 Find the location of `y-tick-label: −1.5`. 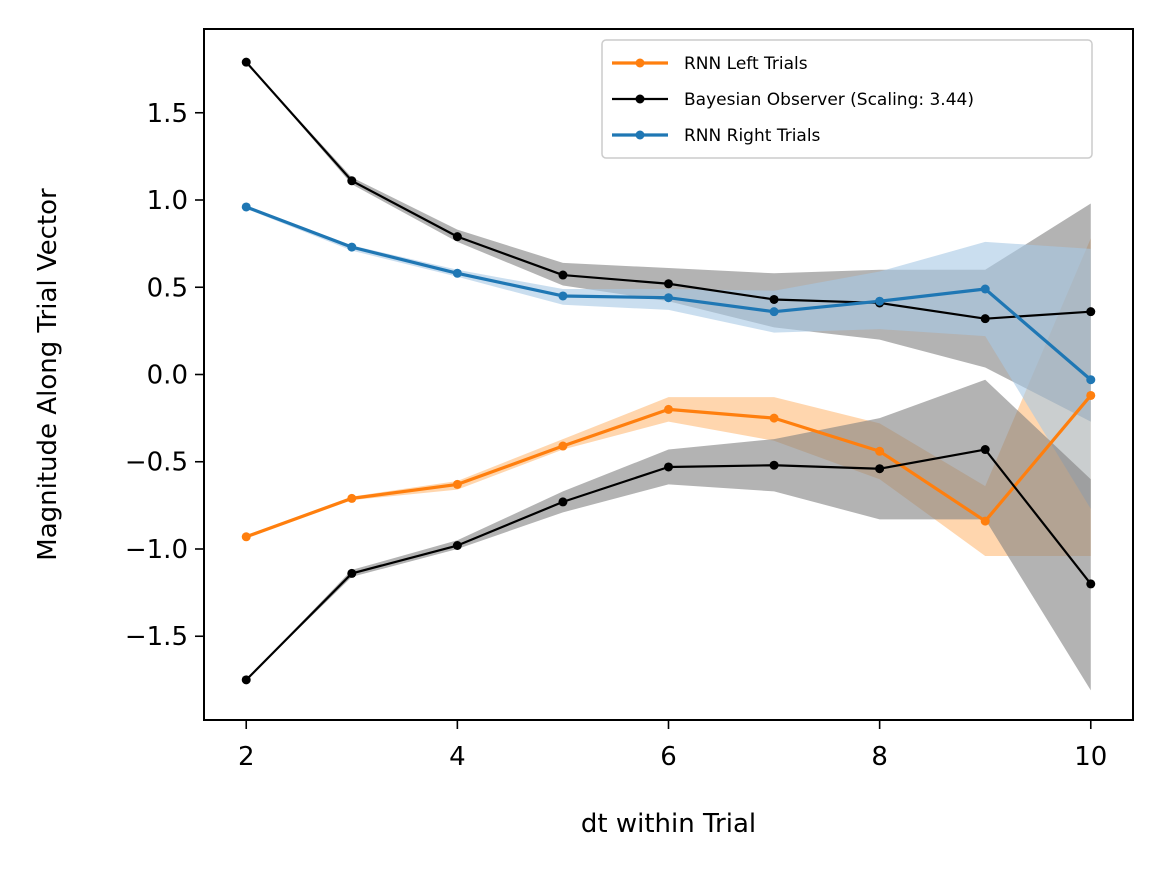

y-tick-label: −1.5 is located at coordinates (156, 637).